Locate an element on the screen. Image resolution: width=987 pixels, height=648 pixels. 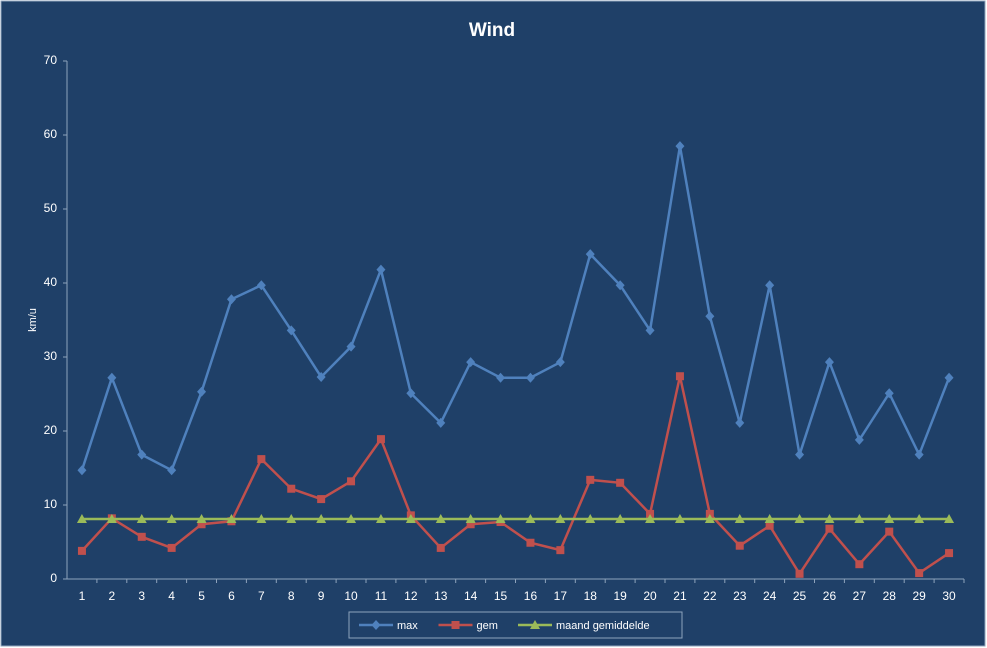
y-tick-label: 70 is located at coordinates (51, 60).